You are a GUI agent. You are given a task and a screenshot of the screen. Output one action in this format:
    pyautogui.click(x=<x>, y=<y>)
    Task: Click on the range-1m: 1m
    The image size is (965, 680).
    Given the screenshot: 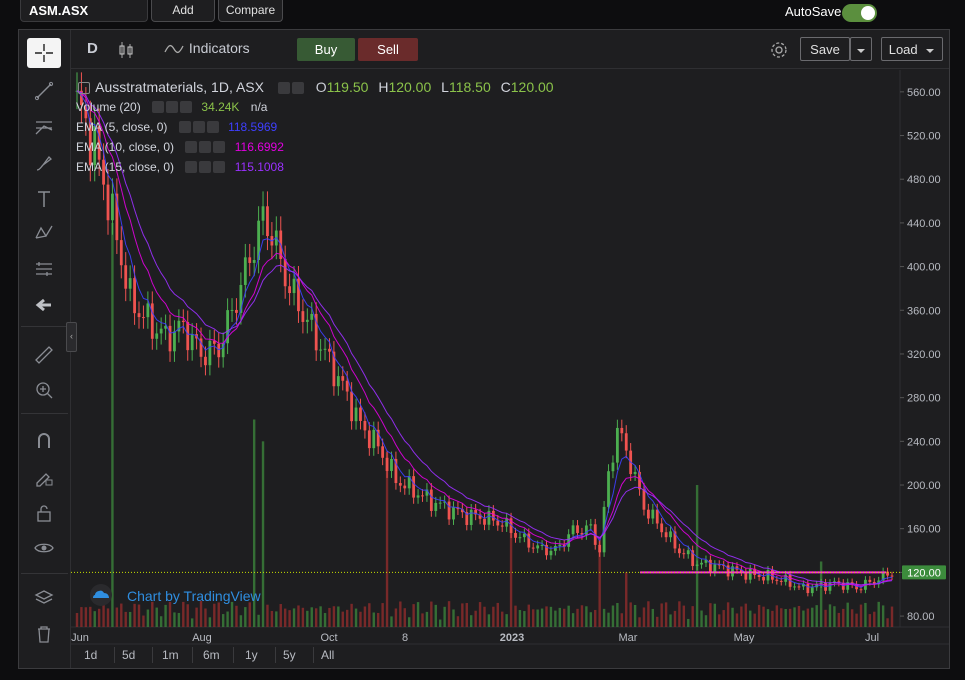 What is the action you would take?
    pyautogui.click(x=170, y=655)
    